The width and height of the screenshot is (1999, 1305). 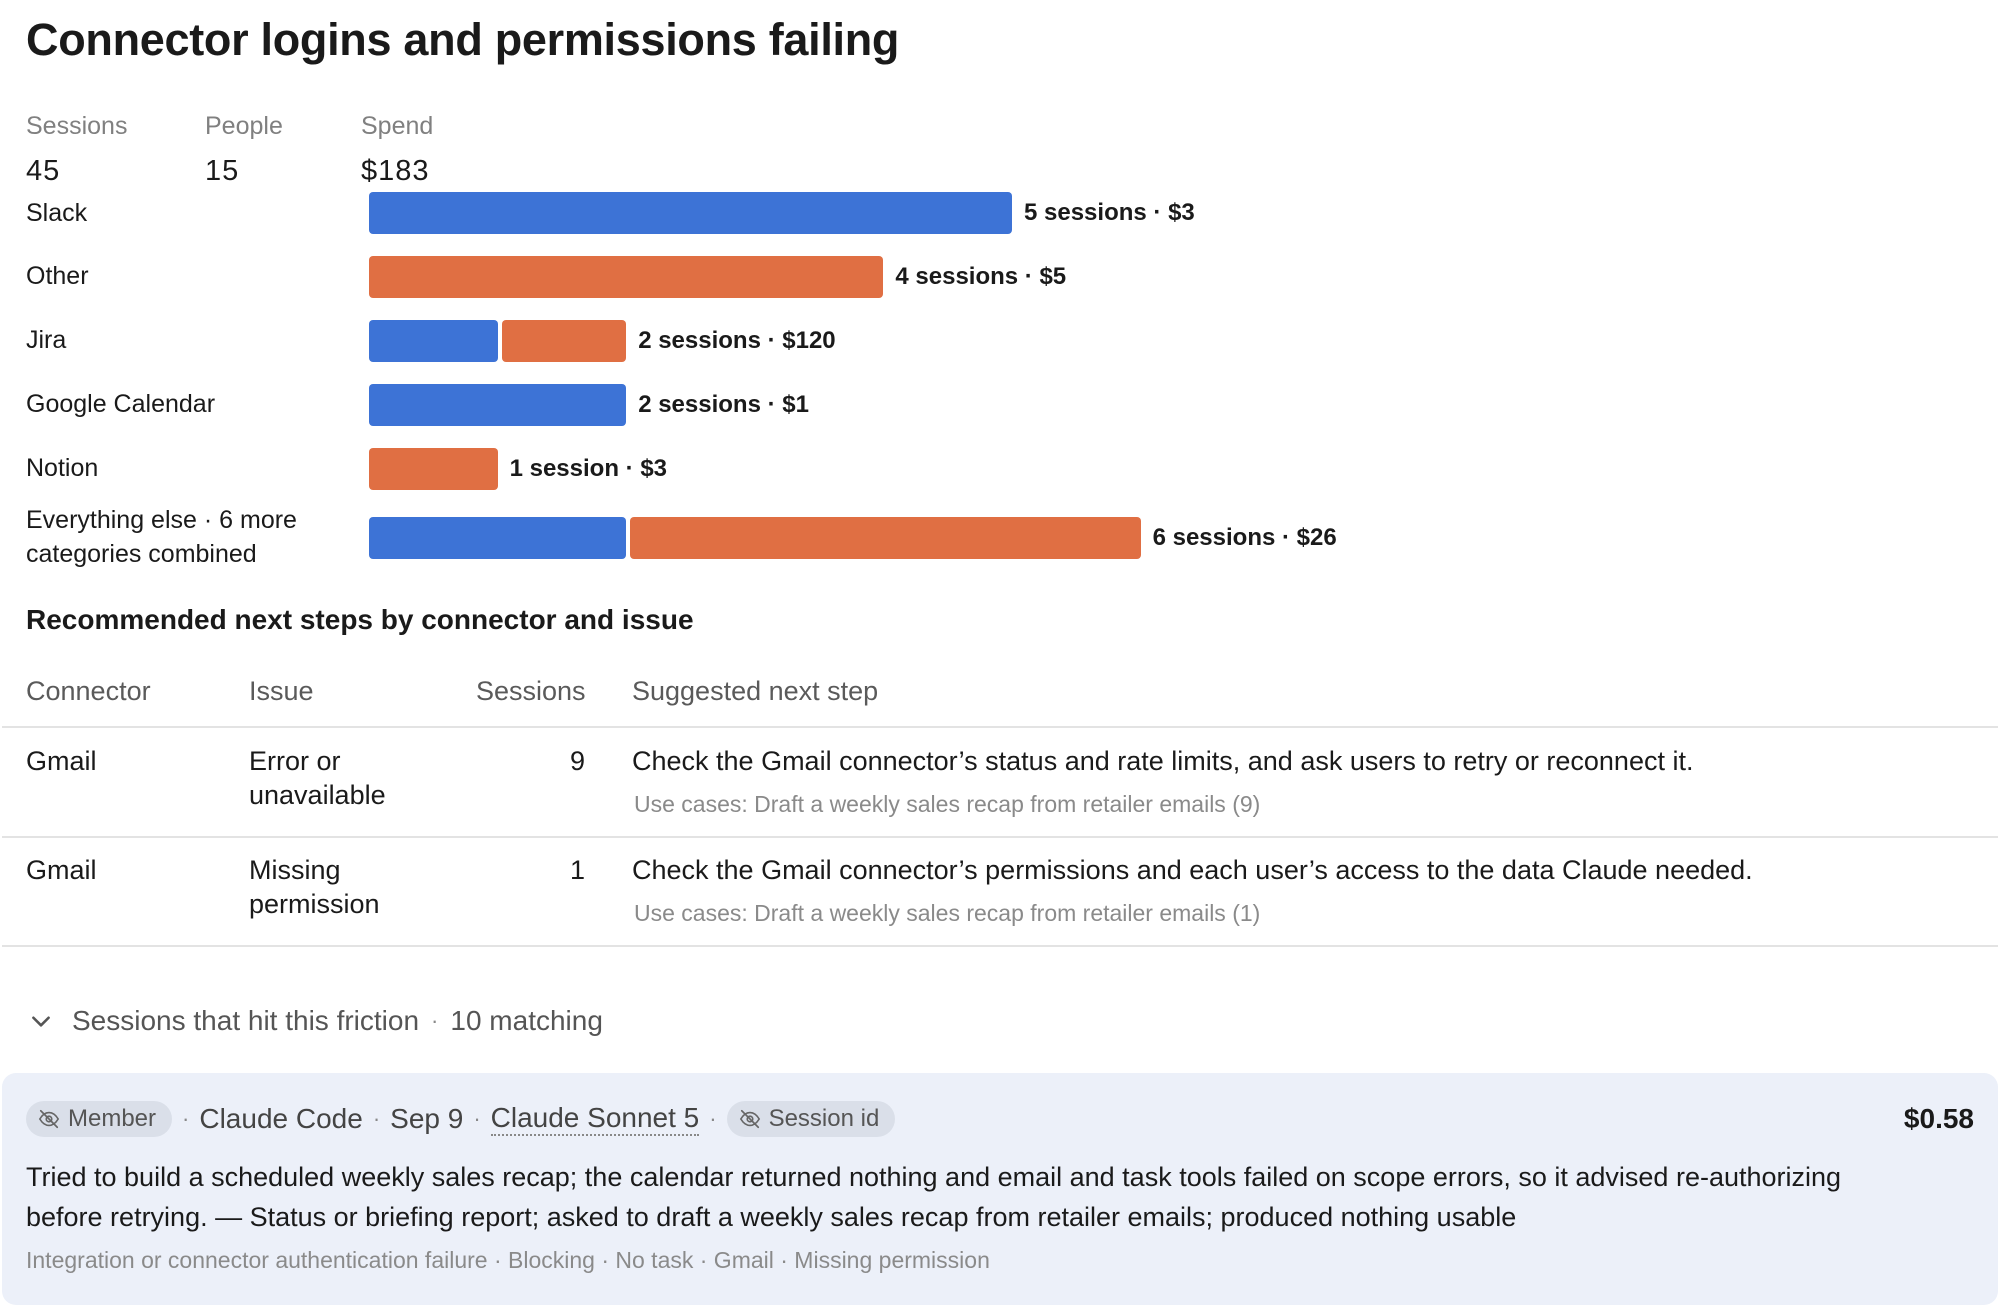 What do you see at coordinates (427, 1118) in the screenshot?
I see `session-date: Sep 9` at bounding box center [427, 1118].